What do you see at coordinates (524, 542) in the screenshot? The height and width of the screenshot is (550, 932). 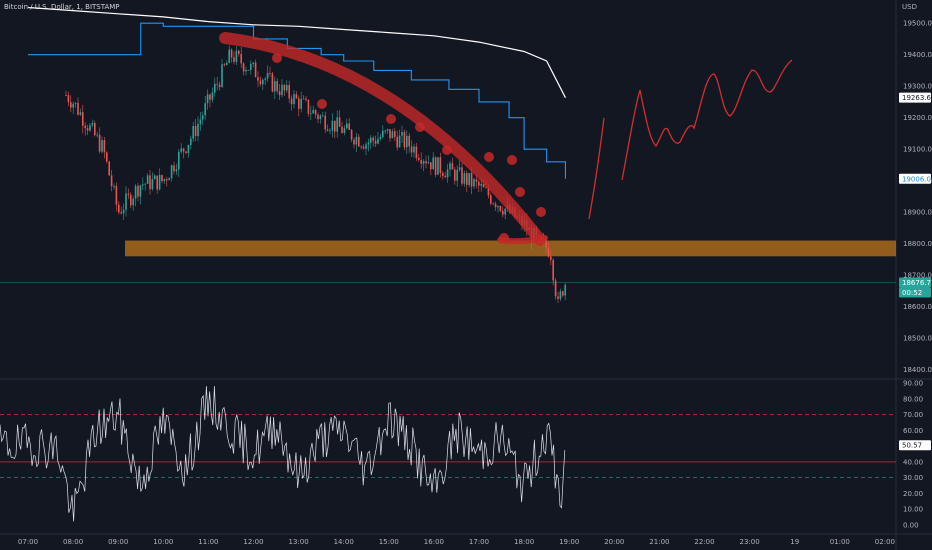 I see `time-tick-label: 18:00` at bounding box center [524, 542].